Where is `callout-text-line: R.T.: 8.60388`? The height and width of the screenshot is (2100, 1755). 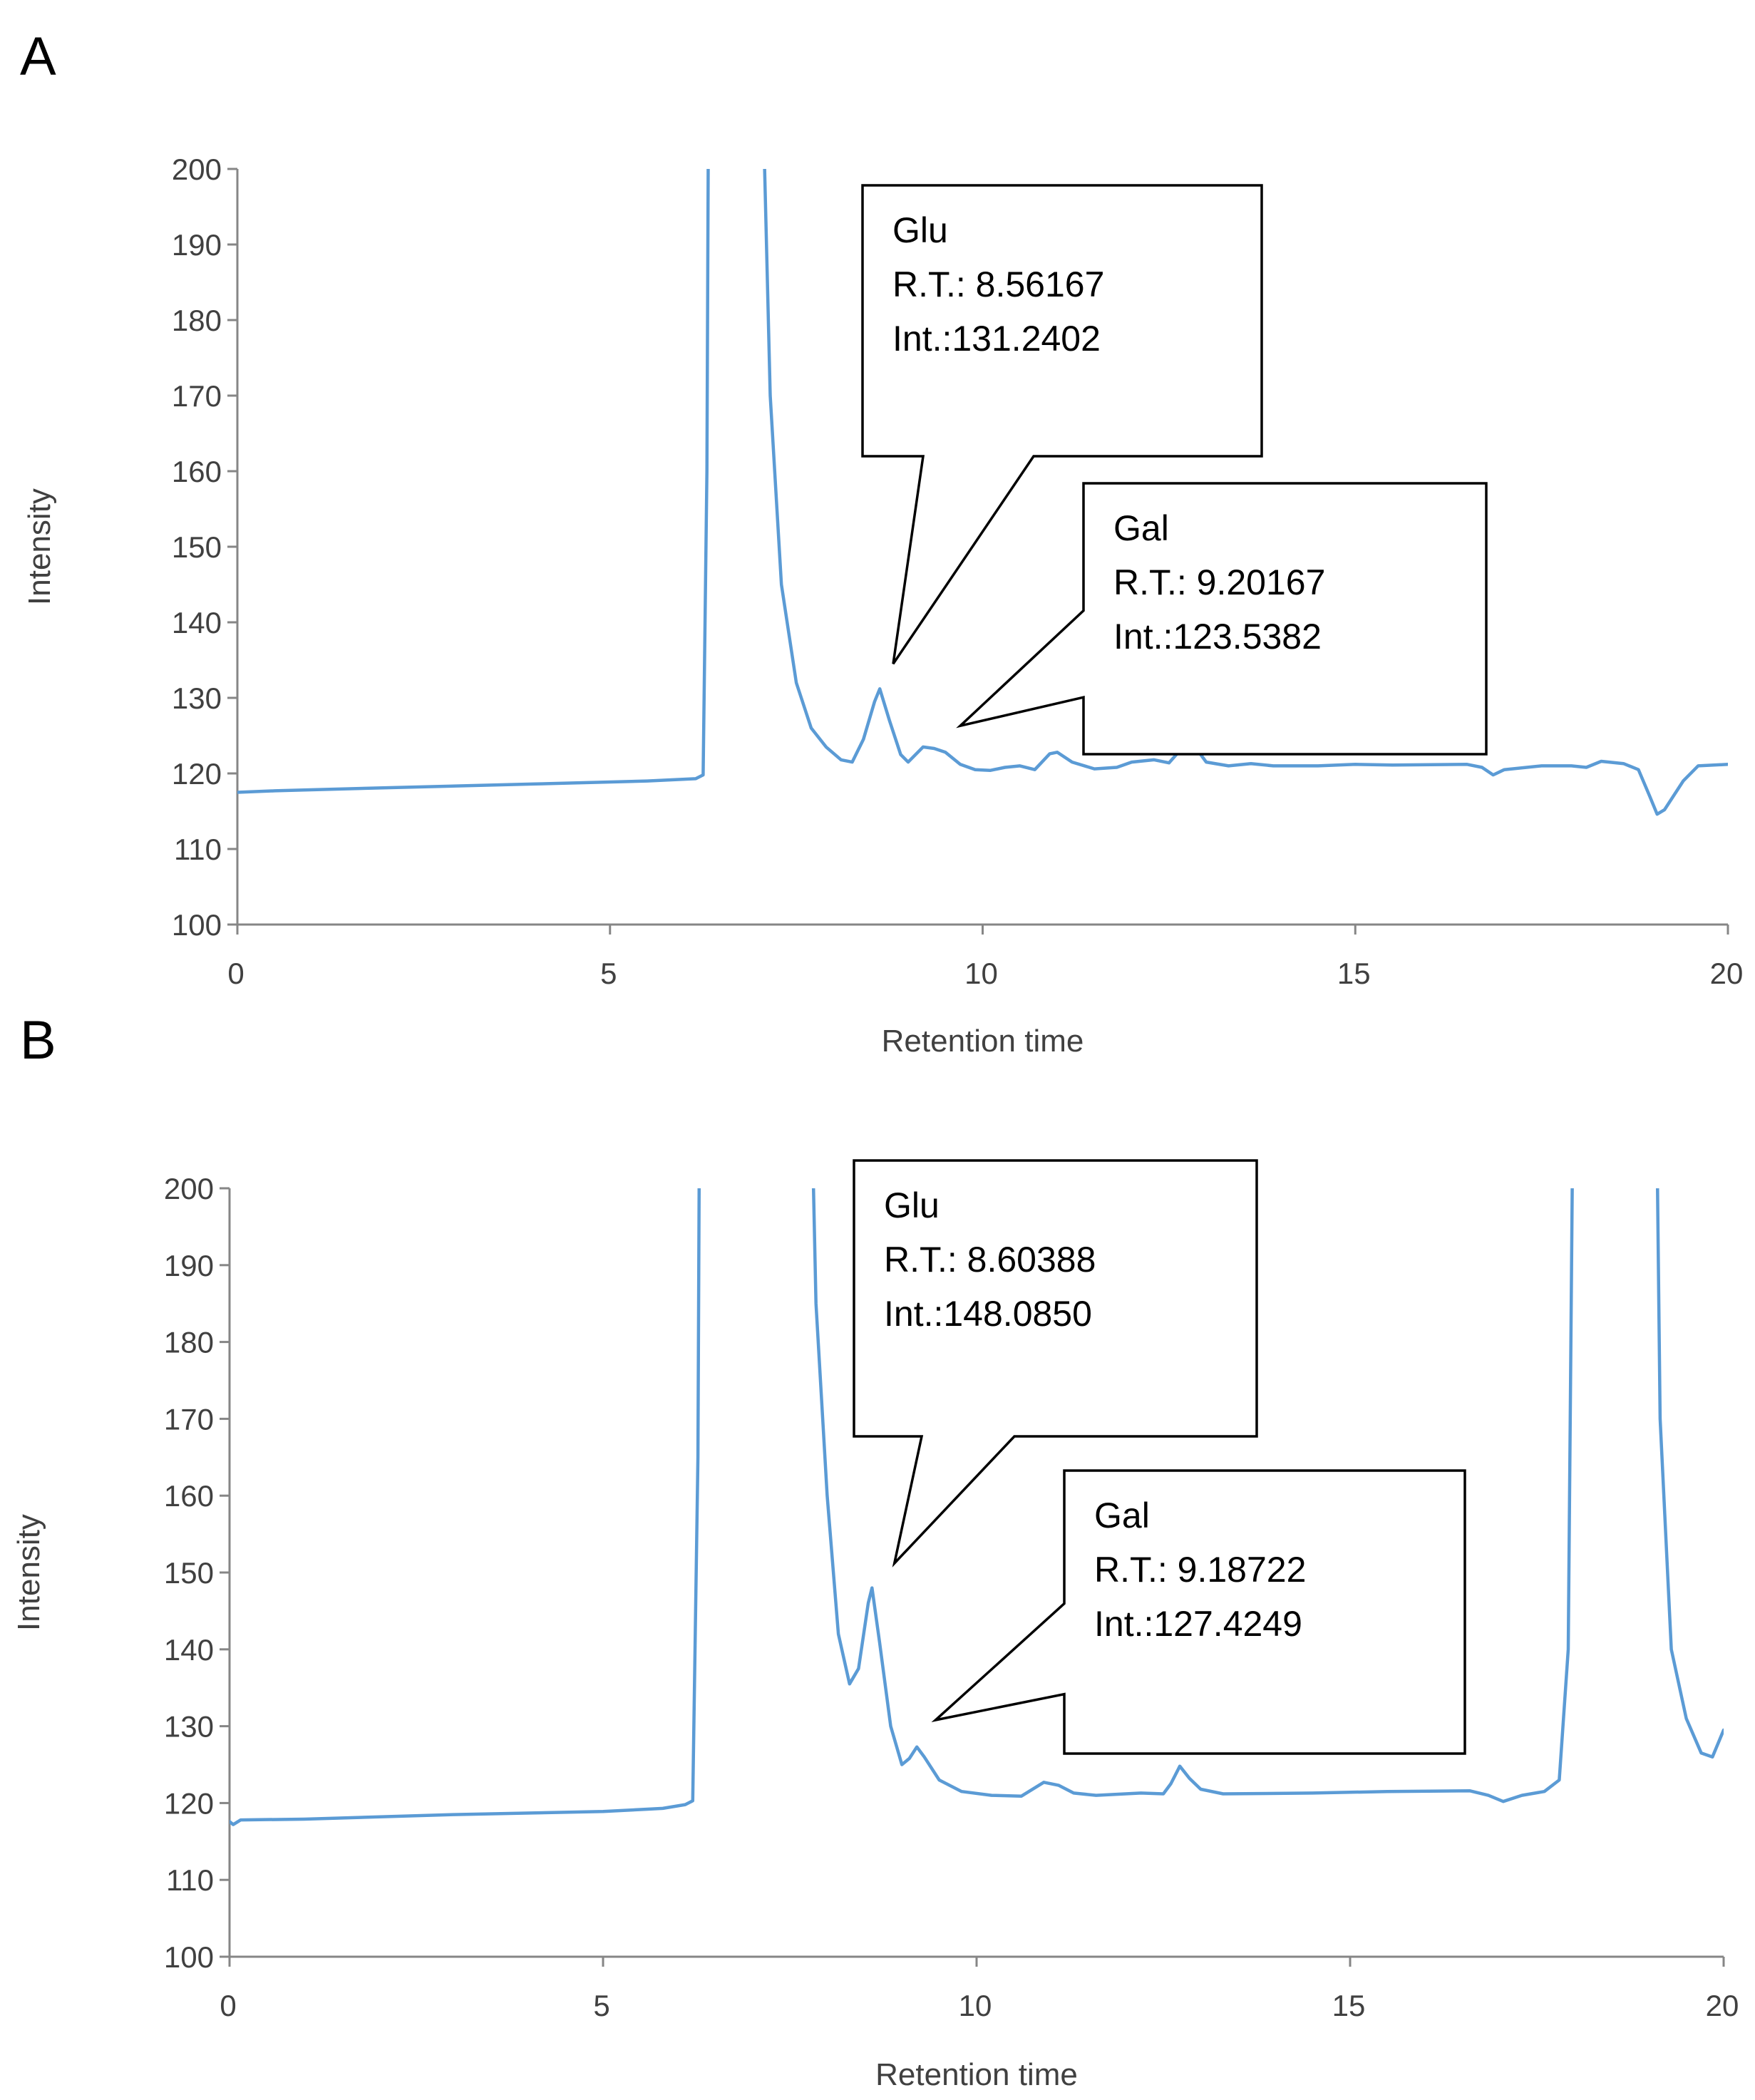
callout-text-line: R.T.: 8.60388 is located at coordinates (990, 1260).